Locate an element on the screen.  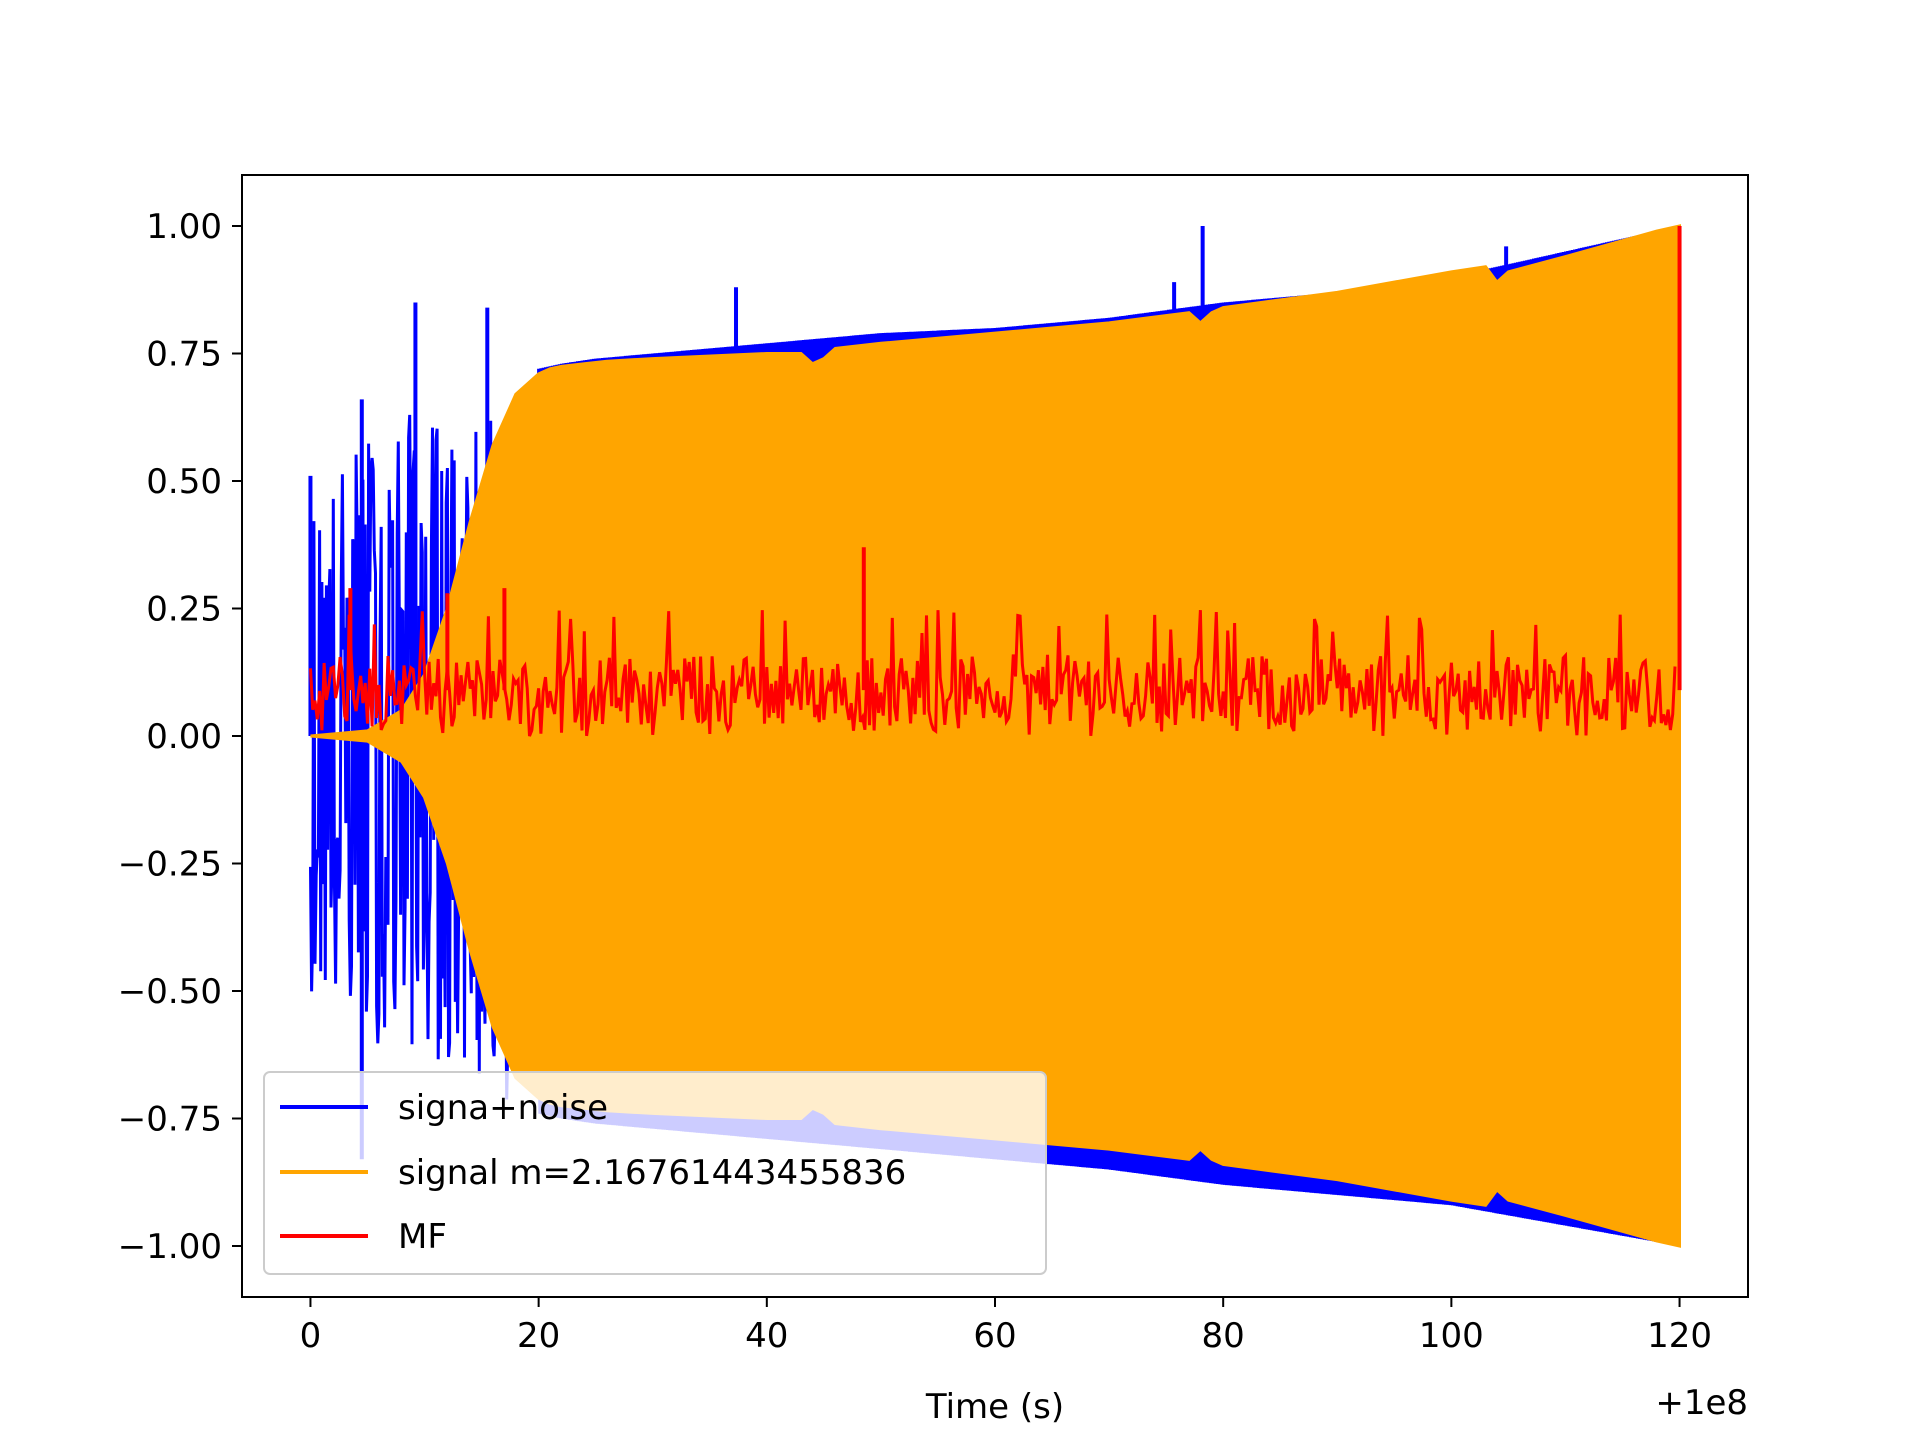
y-tick-label-8: −1.00 is located at coordinates (170, 1247).